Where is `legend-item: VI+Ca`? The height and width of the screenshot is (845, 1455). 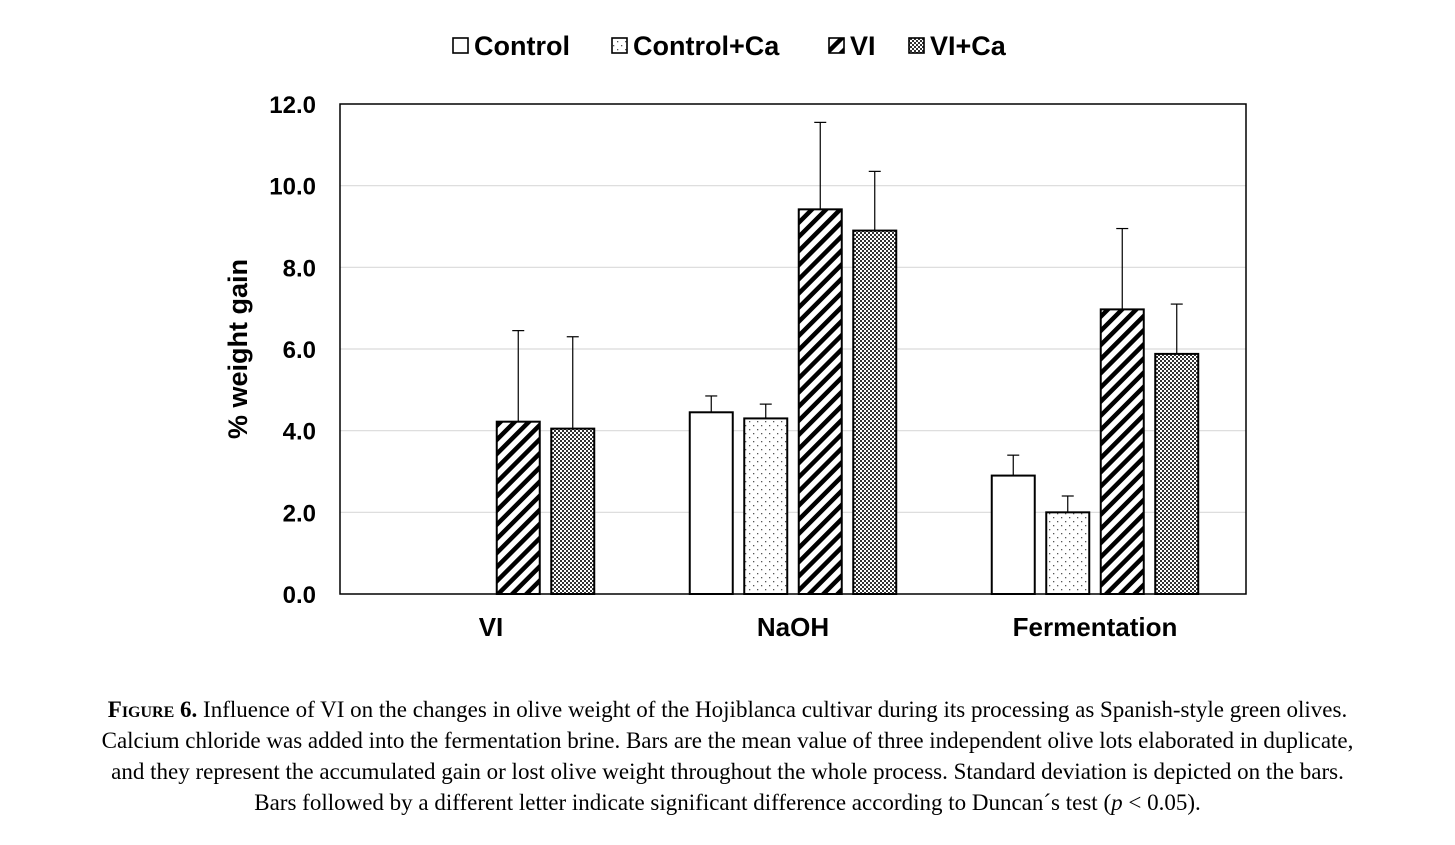
legend-item: VI+Ca is located at coordinates (957, 46).